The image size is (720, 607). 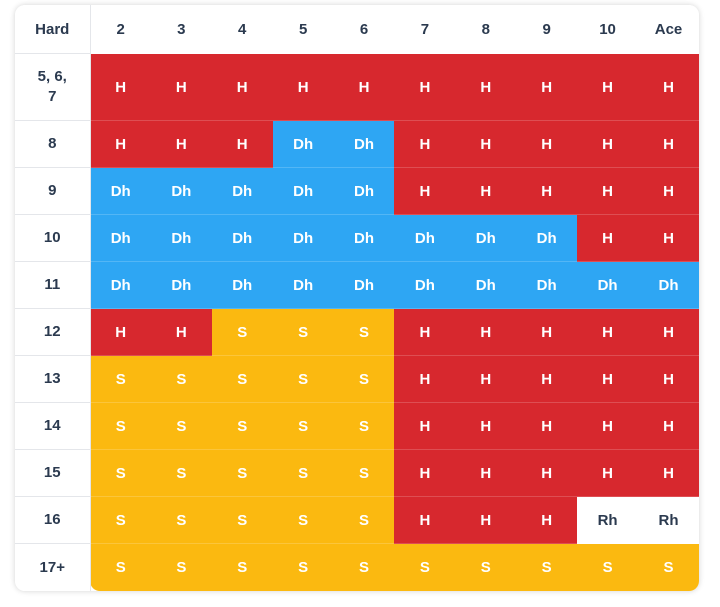 What do you see at coordinates (53, 29) in the screenshot?
I see `corner-label: Hard` at bounding box center [53, 29].